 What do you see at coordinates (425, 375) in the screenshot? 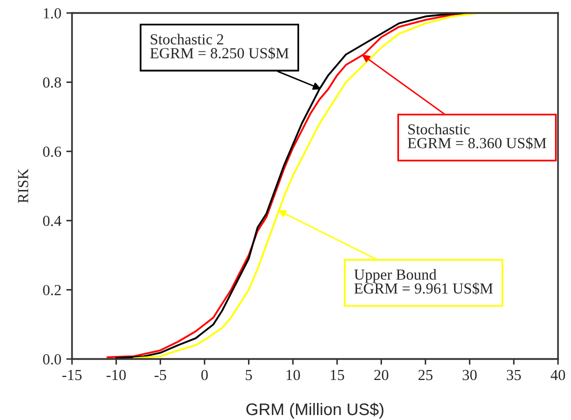
I see `x-tick-label: 25` at bounding box center [425, 375].